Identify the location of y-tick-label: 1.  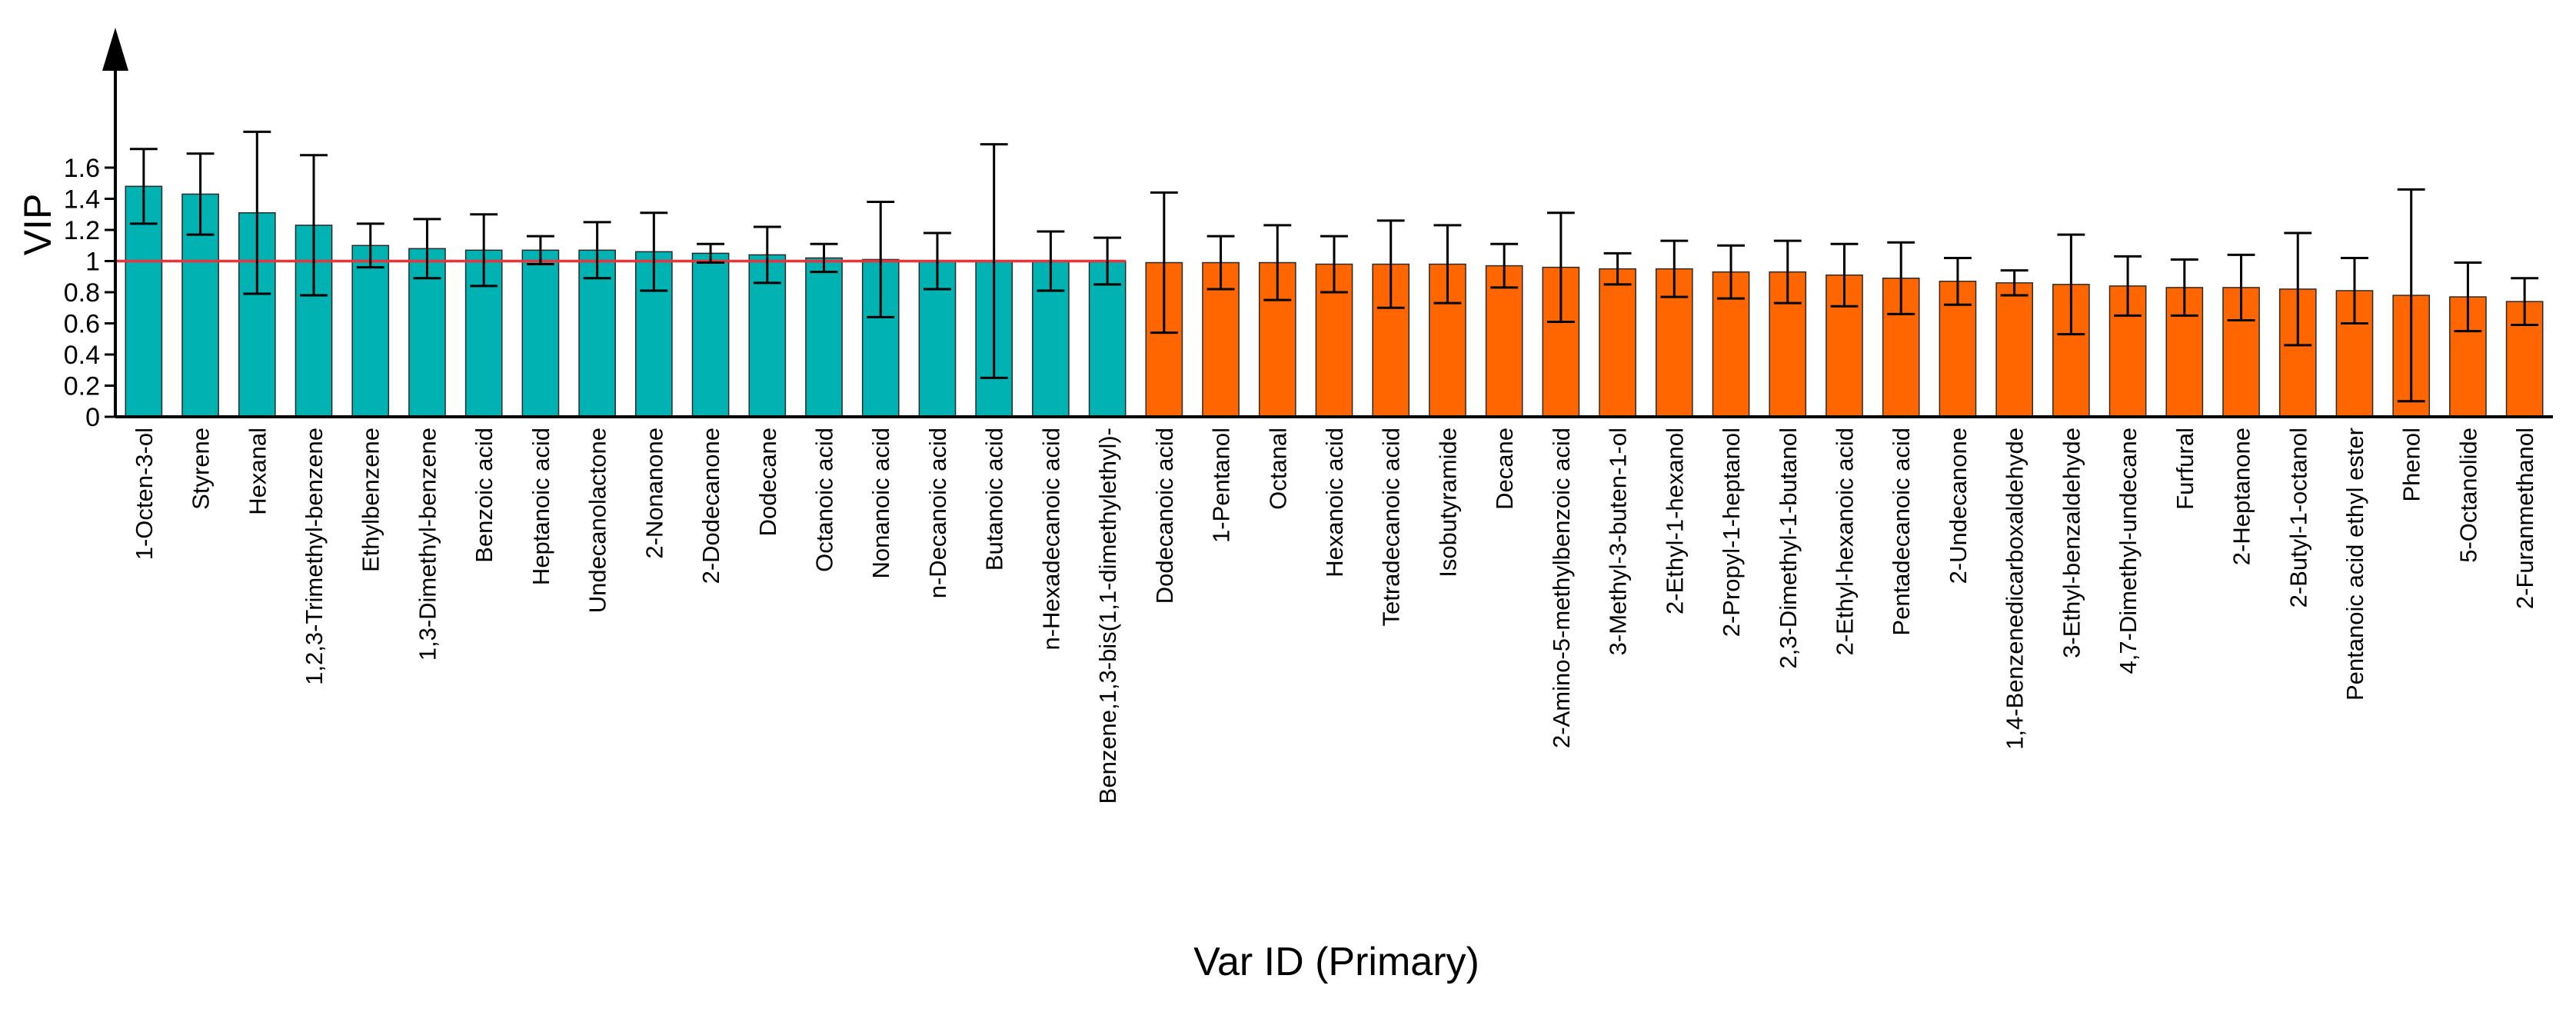
(93, 262).